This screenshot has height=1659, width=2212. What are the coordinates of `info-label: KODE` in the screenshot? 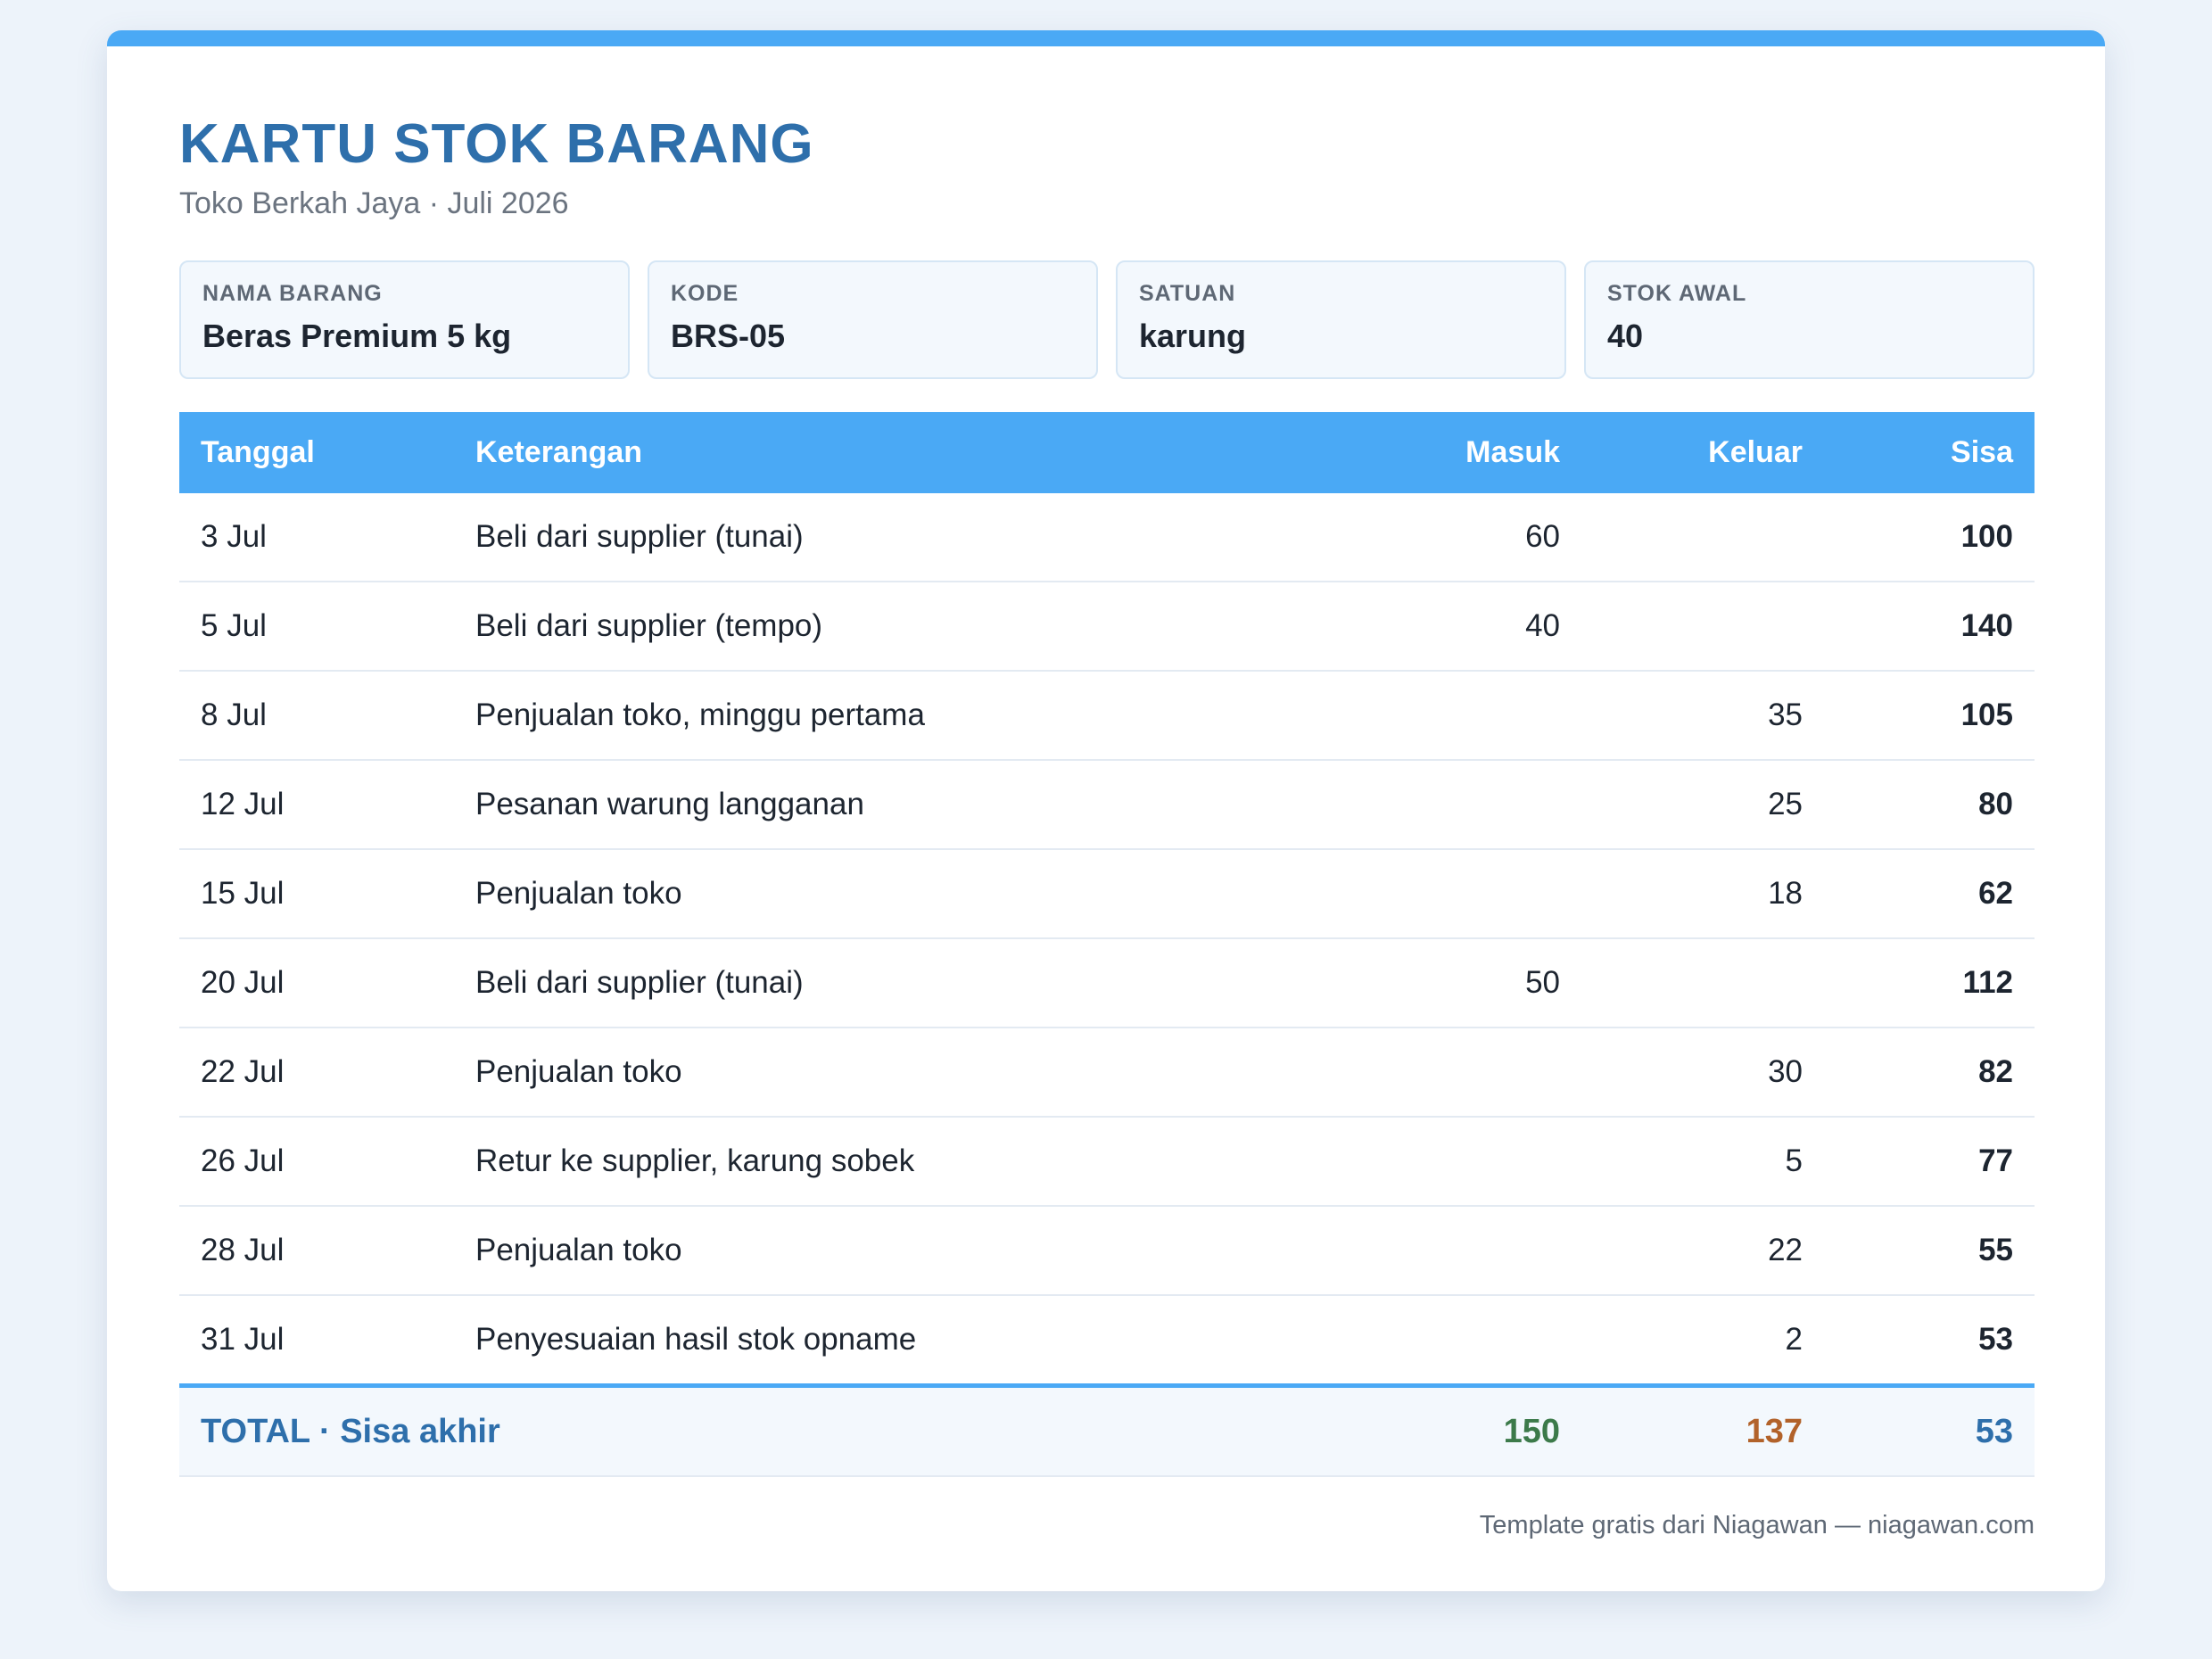 It's located at (705, 293).